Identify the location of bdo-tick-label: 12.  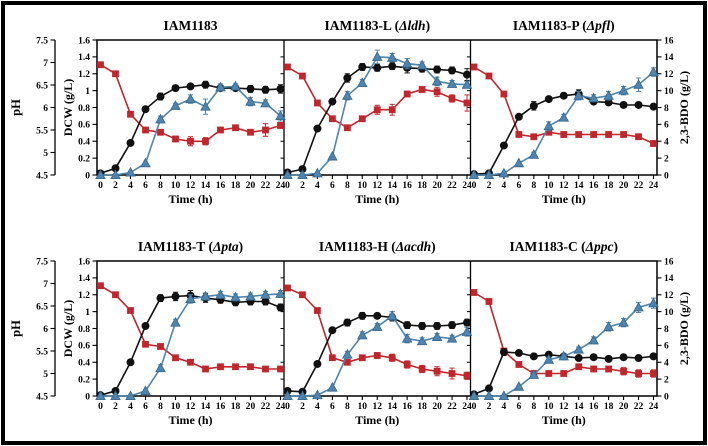
(669, 296).